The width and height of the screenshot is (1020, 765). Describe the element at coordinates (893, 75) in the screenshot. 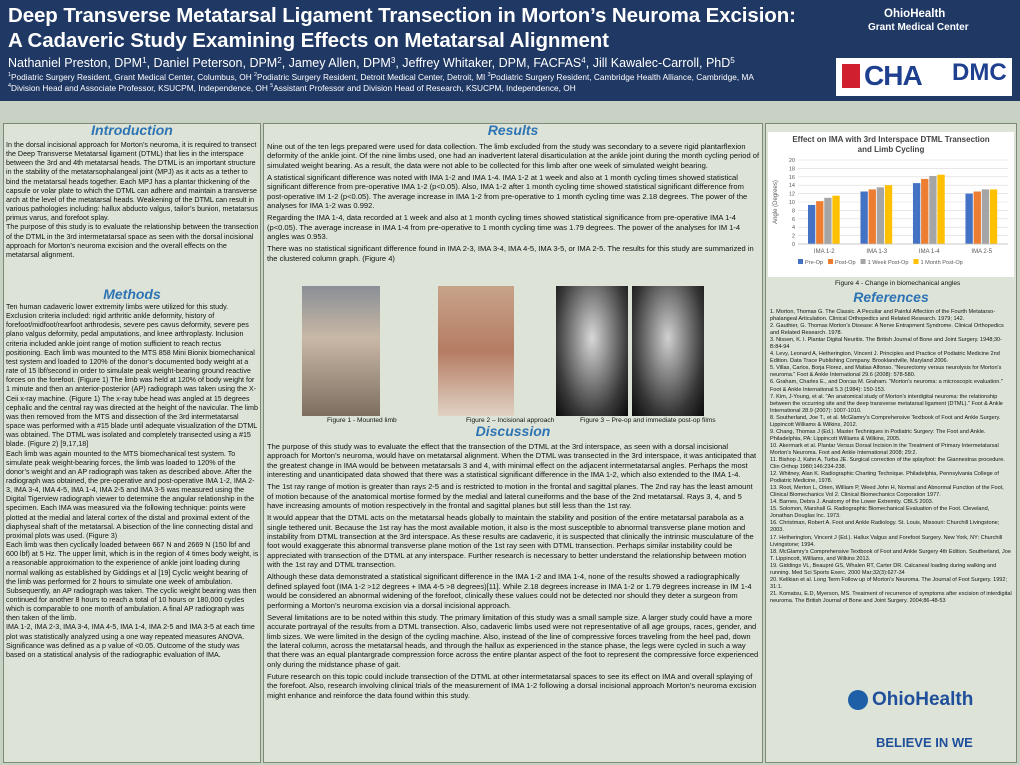

I see `logo-text: CHA` at that location.